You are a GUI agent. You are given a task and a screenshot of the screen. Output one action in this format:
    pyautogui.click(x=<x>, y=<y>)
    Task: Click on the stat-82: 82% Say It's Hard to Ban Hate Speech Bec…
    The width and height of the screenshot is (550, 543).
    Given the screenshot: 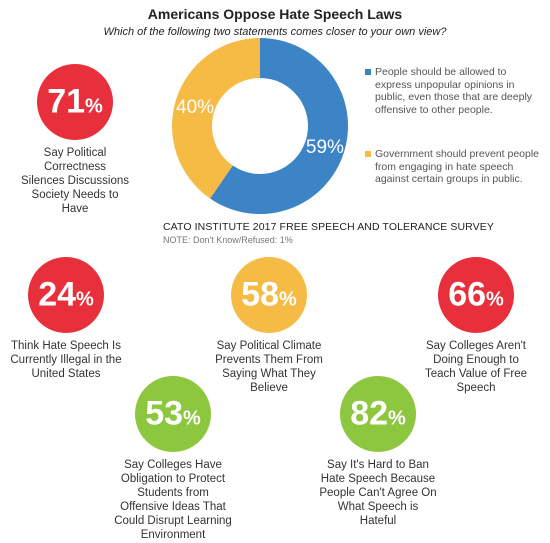 What is the action you would take?
    pyautogui.click(x=378, y=452)
    